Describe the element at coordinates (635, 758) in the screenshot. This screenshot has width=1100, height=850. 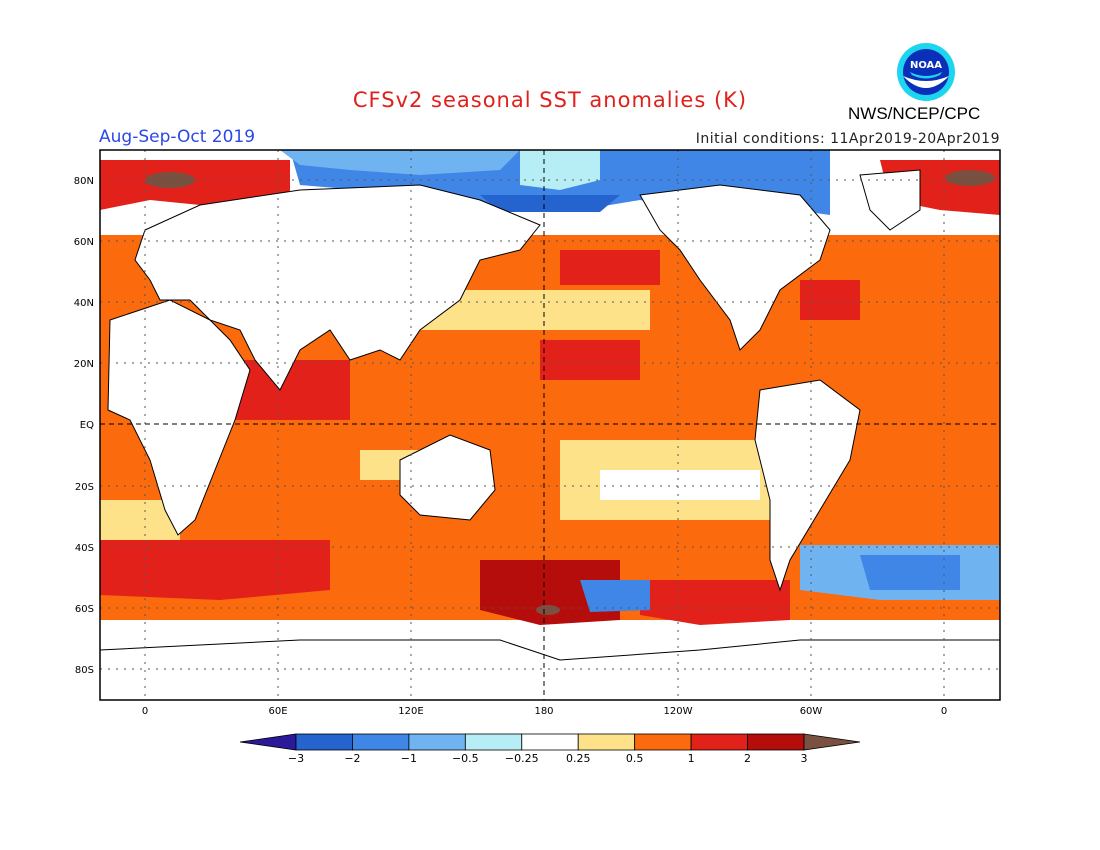
I see `legend-label: 0.5` at that location.